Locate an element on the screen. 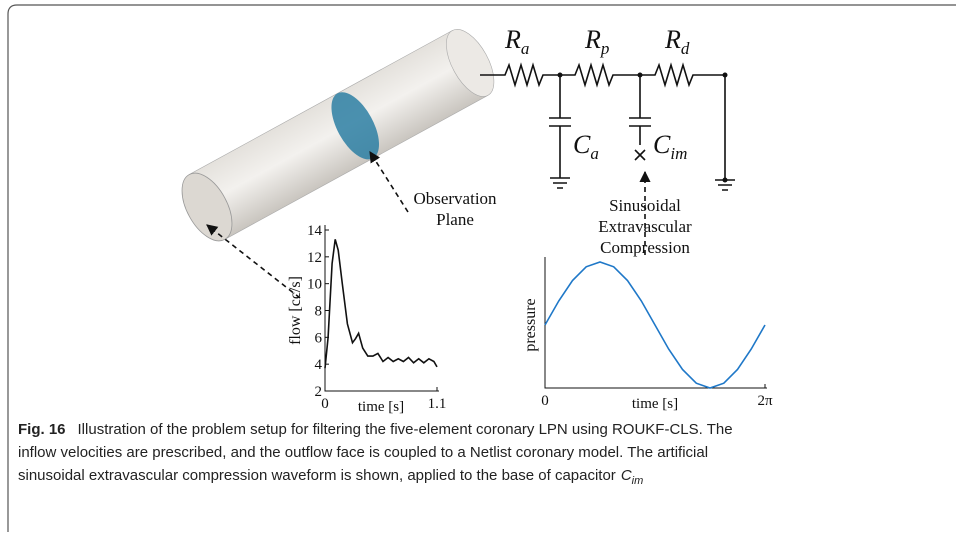 This screenshot has width=956, height=533. y-tick-label: 4 is located at coordinates (319, 365).